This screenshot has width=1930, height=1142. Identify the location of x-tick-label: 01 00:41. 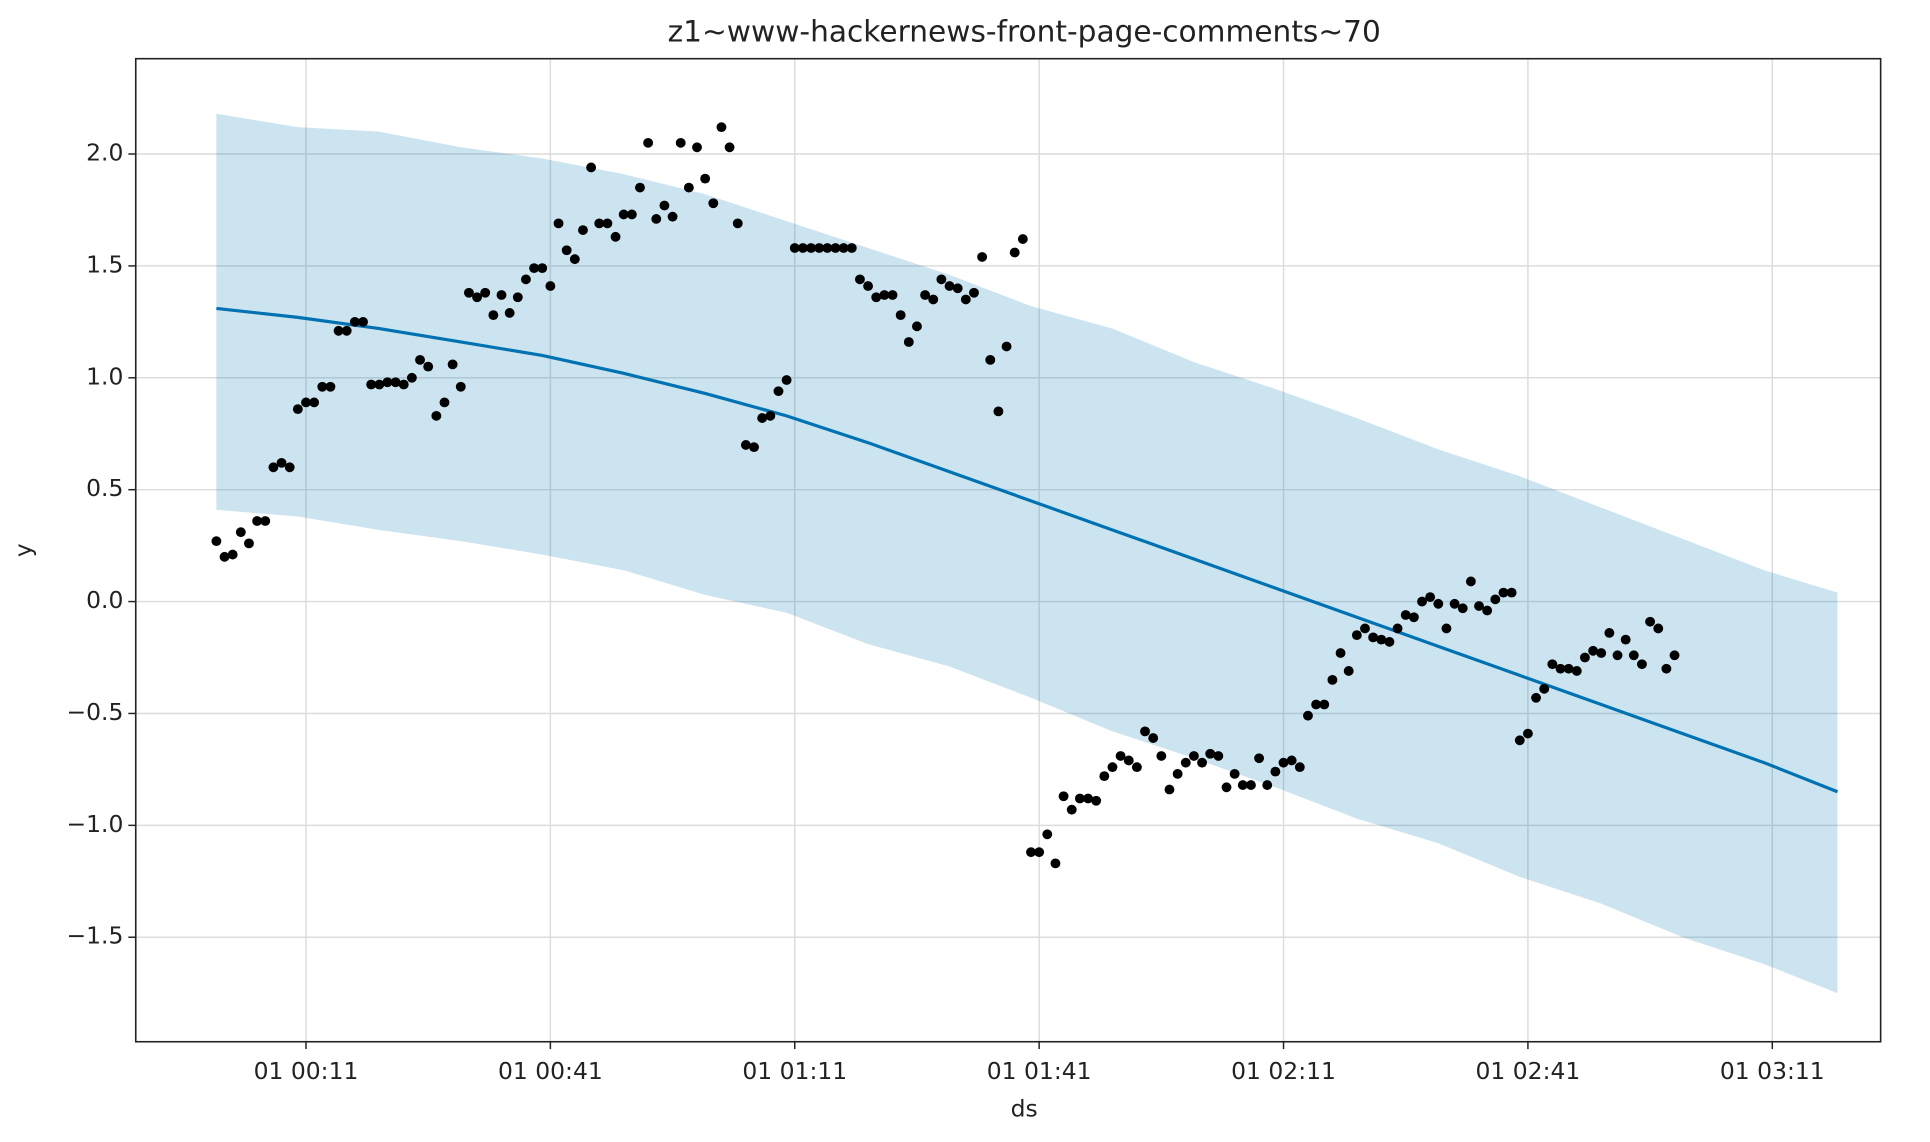
(550, 1071).